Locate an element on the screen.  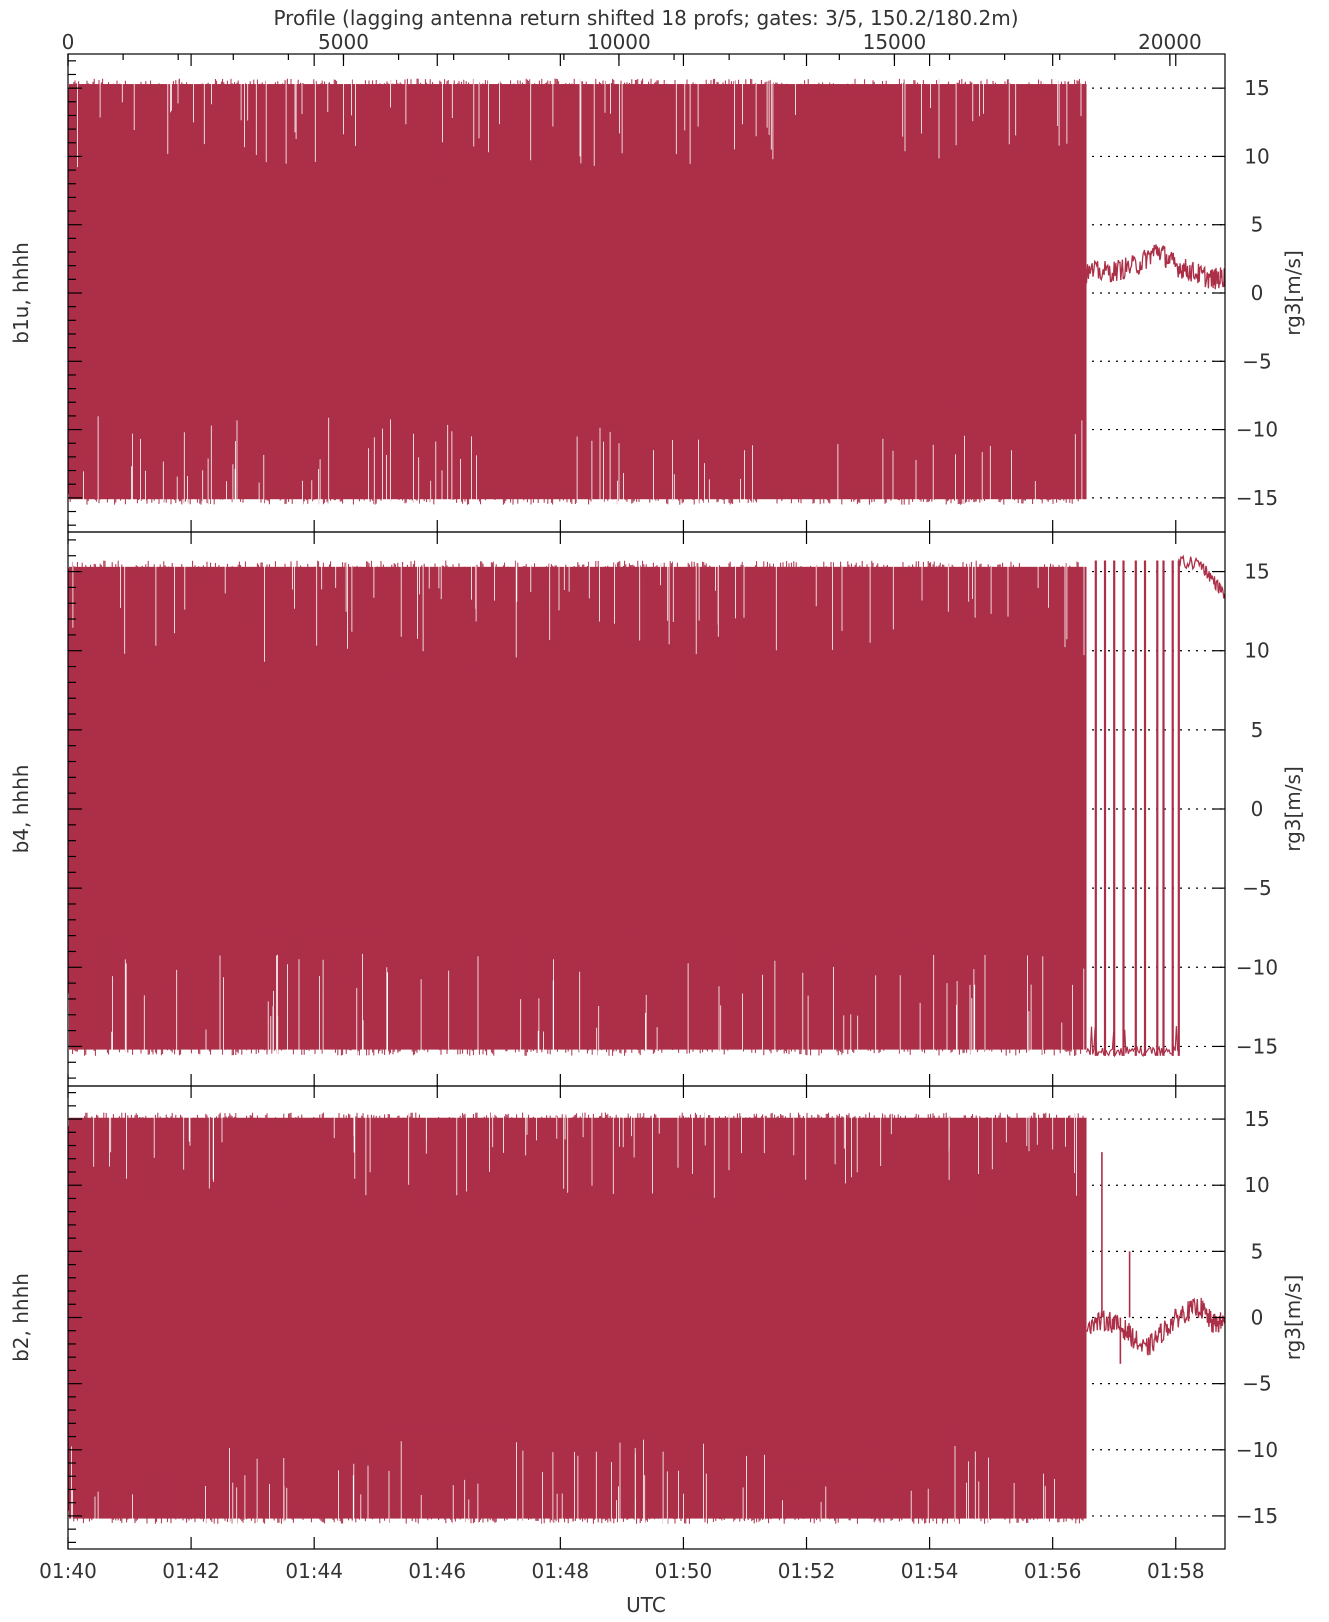
x-tick-label: 01:58 is located at coordinates (1176, 1571).